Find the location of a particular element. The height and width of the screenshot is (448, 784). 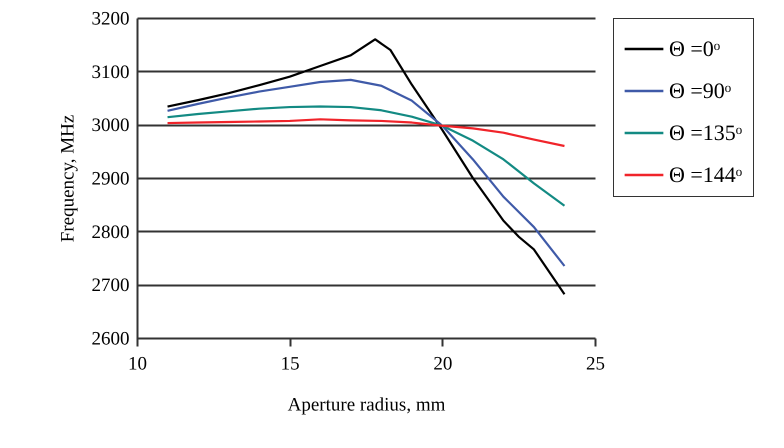

y-tick-label: 3000 is located at coordinates (111, 125).